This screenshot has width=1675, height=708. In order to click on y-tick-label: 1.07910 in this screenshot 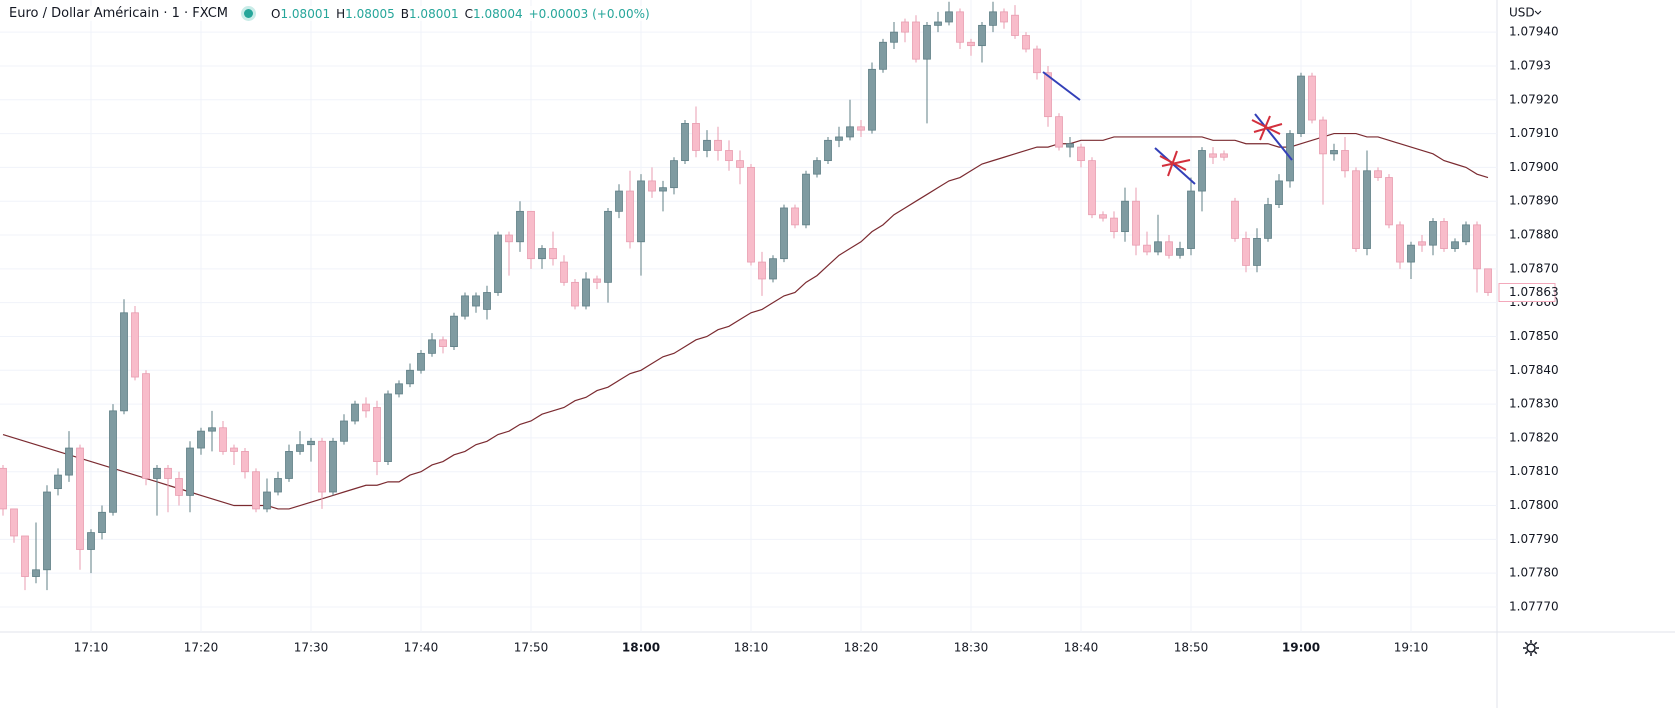, I will do `click(1534, 133)`.